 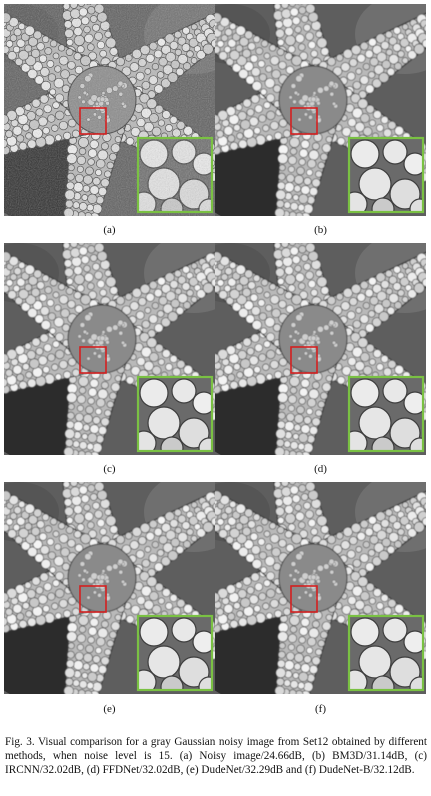 I want to click on panel-b-label: (b), so click(x=320, y=230).